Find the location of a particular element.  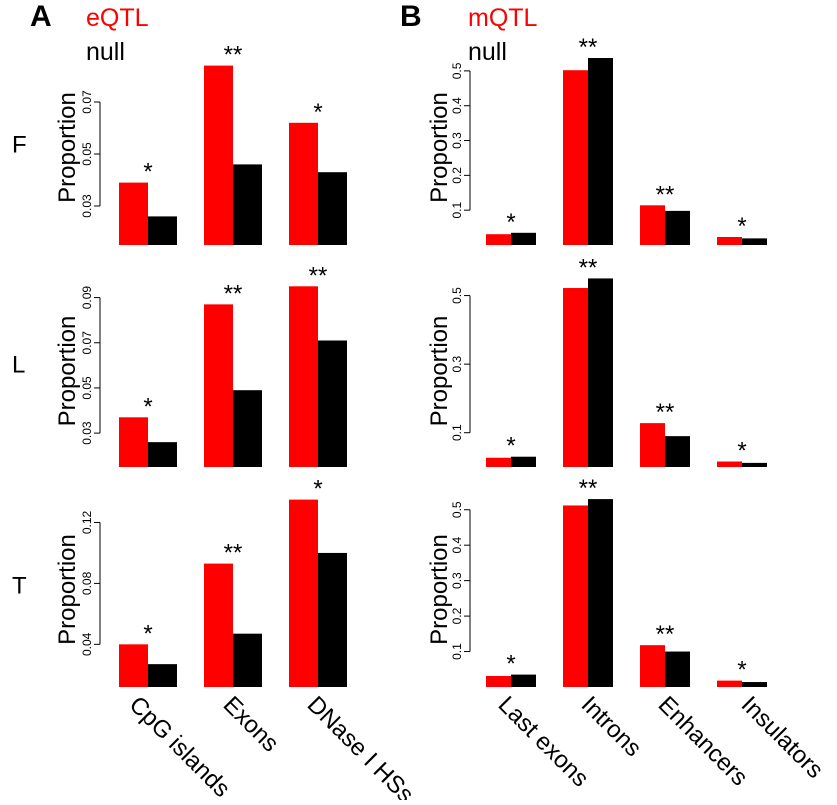

y-tick-label: 0.08 is located at coordinates (87, 583).